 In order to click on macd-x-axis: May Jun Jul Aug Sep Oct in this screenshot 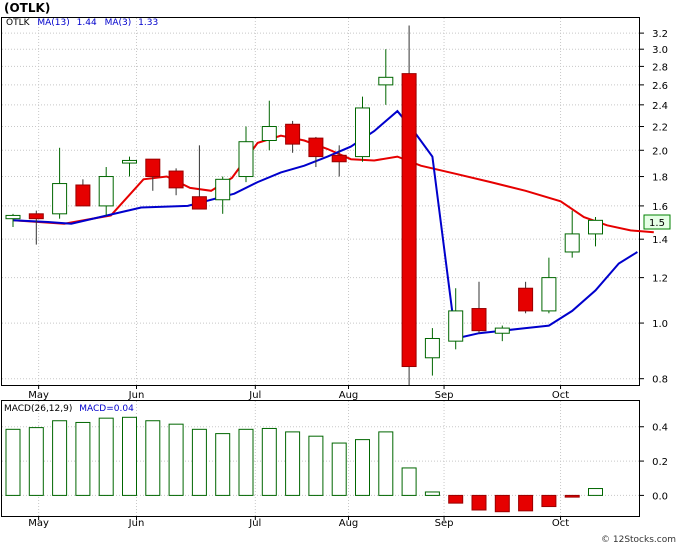, I will do `click(298, 522)`.